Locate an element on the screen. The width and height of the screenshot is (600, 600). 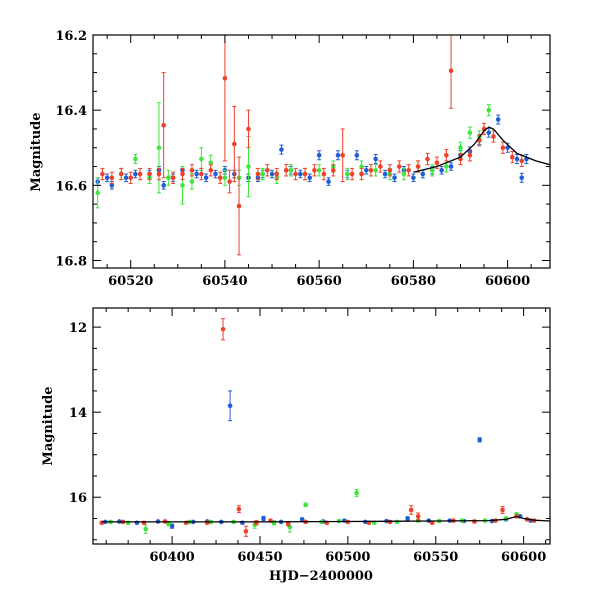
top-panel-ylabel: Magnitude is located at coordinates (36, 151).